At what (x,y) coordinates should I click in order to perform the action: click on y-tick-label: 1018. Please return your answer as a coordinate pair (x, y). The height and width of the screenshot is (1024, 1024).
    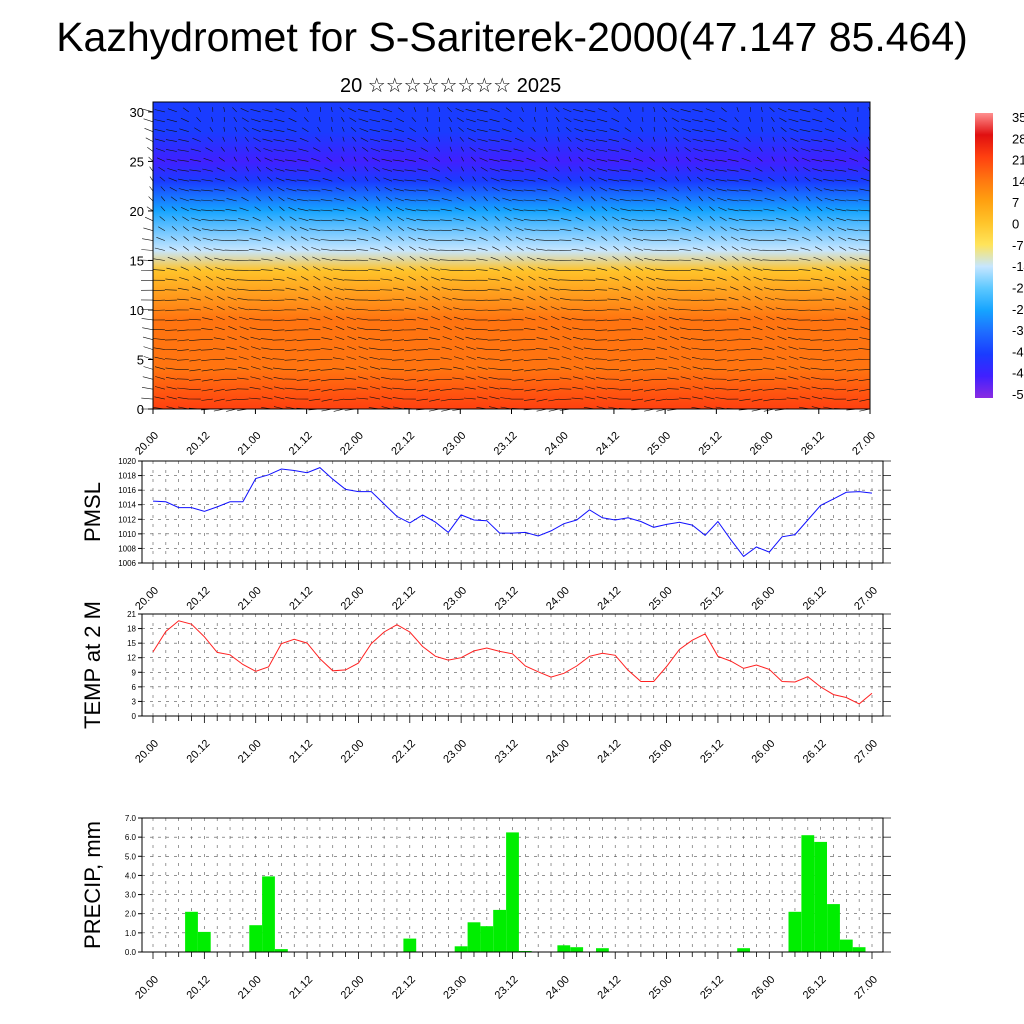
    Looking at the image, I should click on (127, 476).